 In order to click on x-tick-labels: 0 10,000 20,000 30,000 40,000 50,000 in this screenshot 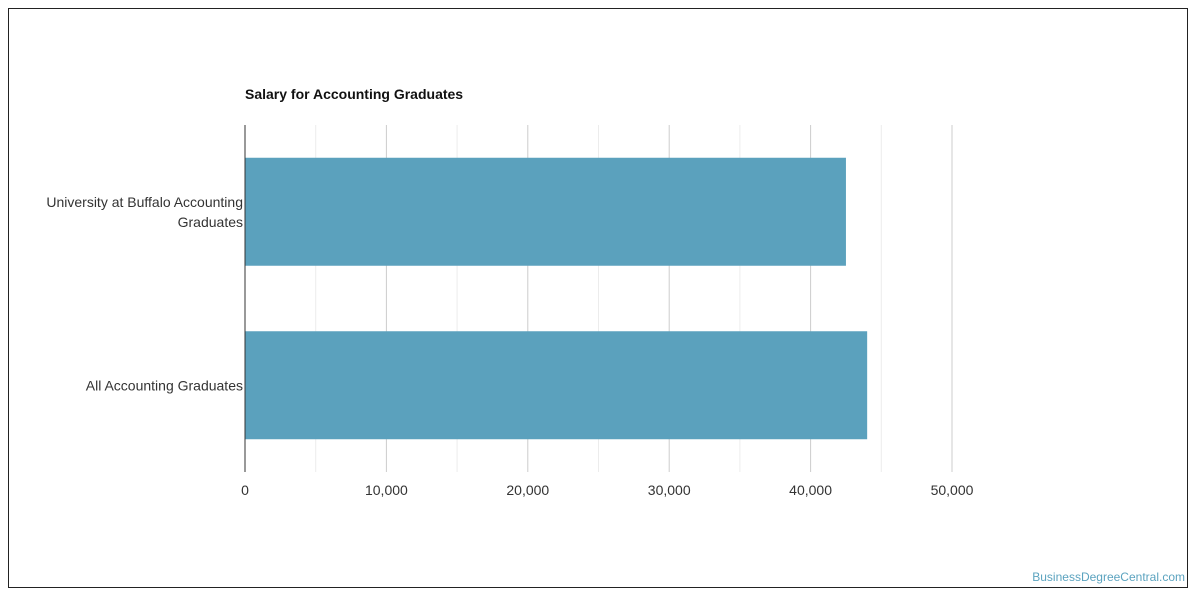, I will do `click(607, 490)`.